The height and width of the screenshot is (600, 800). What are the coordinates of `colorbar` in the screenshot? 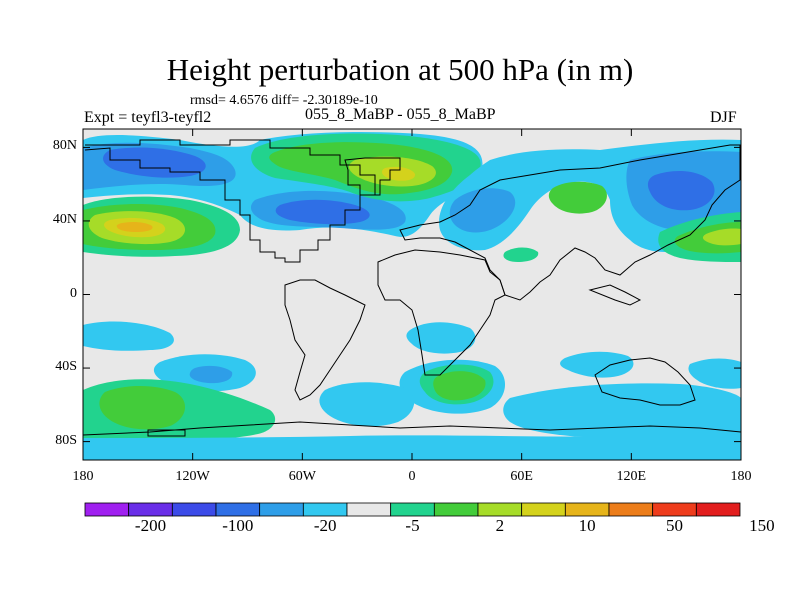 It's located at (412, 509).